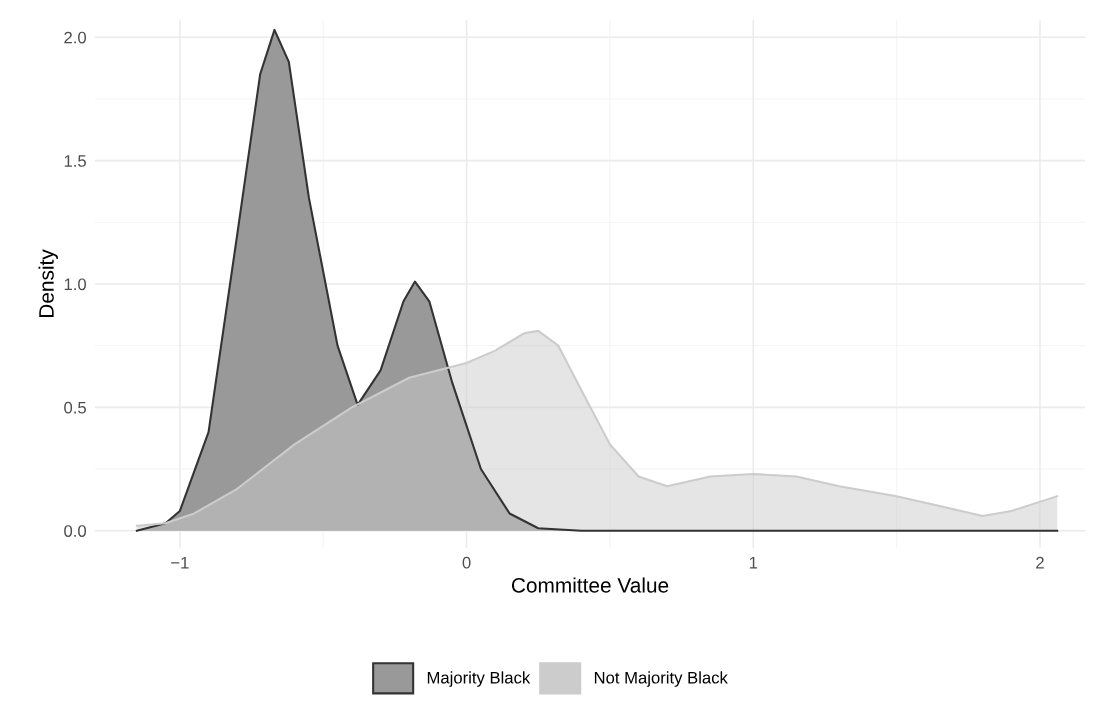 The image size is (1101, 710). I want to click on x-axis-title: Committee Value, so click(590, 585).